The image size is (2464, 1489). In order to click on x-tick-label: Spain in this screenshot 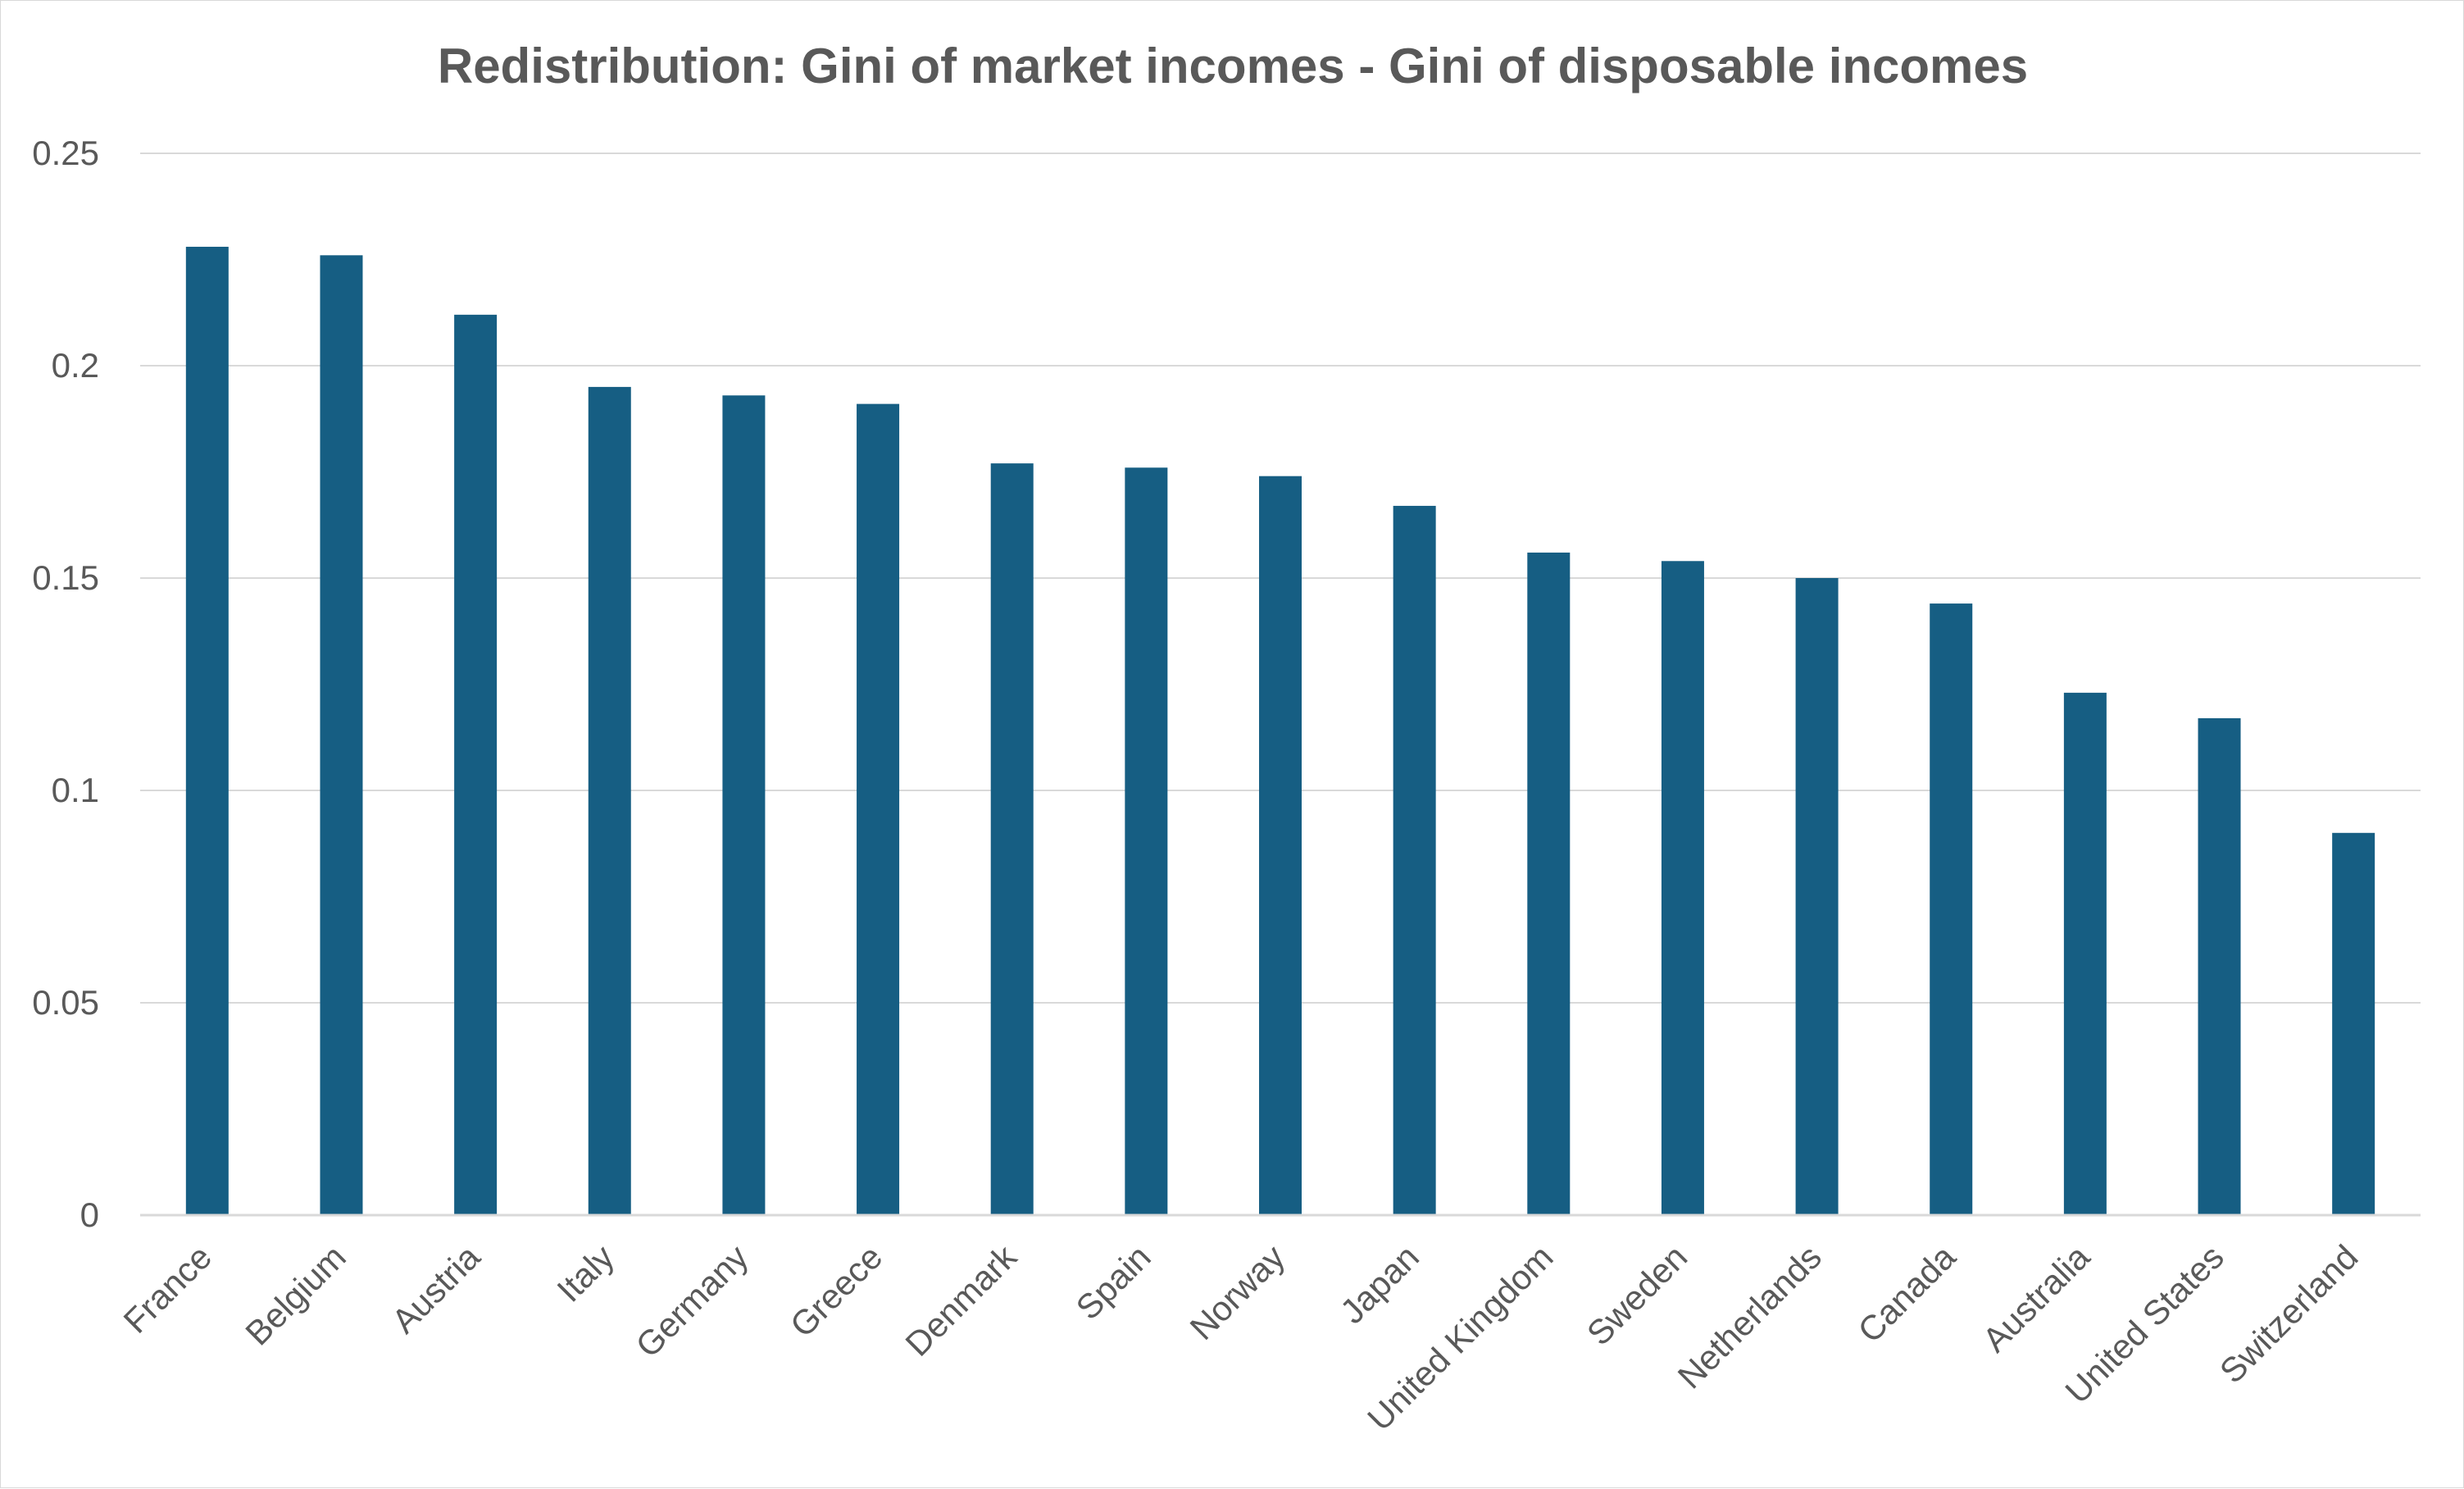, I will do `click(1113, 1282)`.